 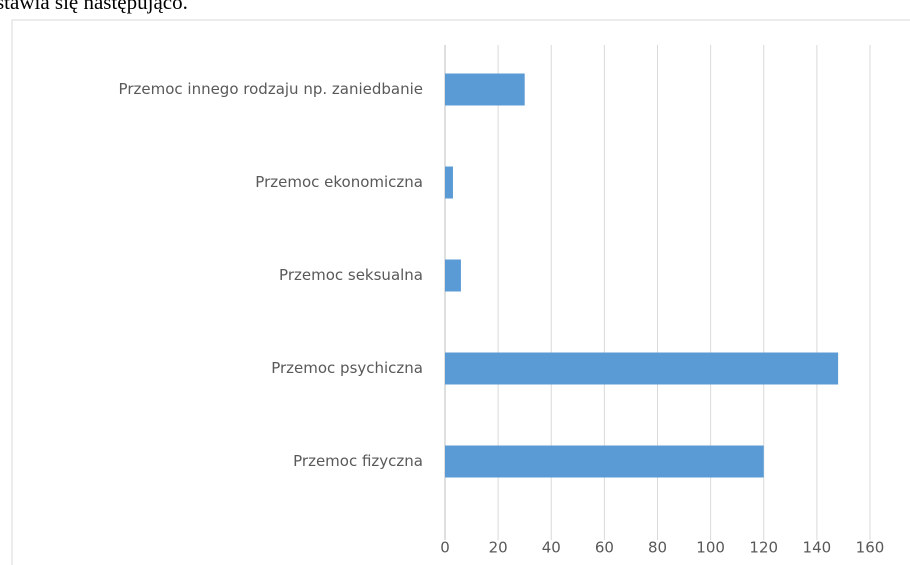 I want to click on x-tick-label: 160, so click(x=870, y=548).